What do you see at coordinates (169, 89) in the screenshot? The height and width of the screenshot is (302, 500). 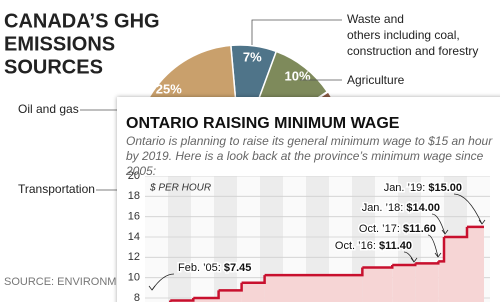 I see `slice-label: 25%` at bounding box center [169, 89].